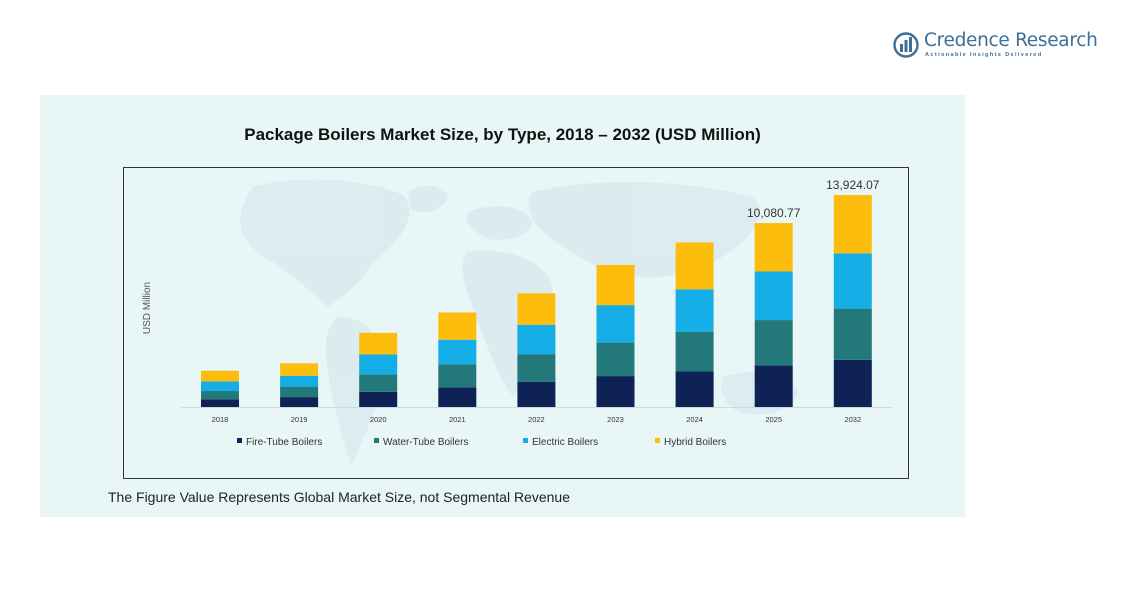 Image resolution: width=1141 pixels, height=590 pixels. Describe the element at coordinates (299, 419) in the screenshot. I see `x-tick-label: 2019` at that location.